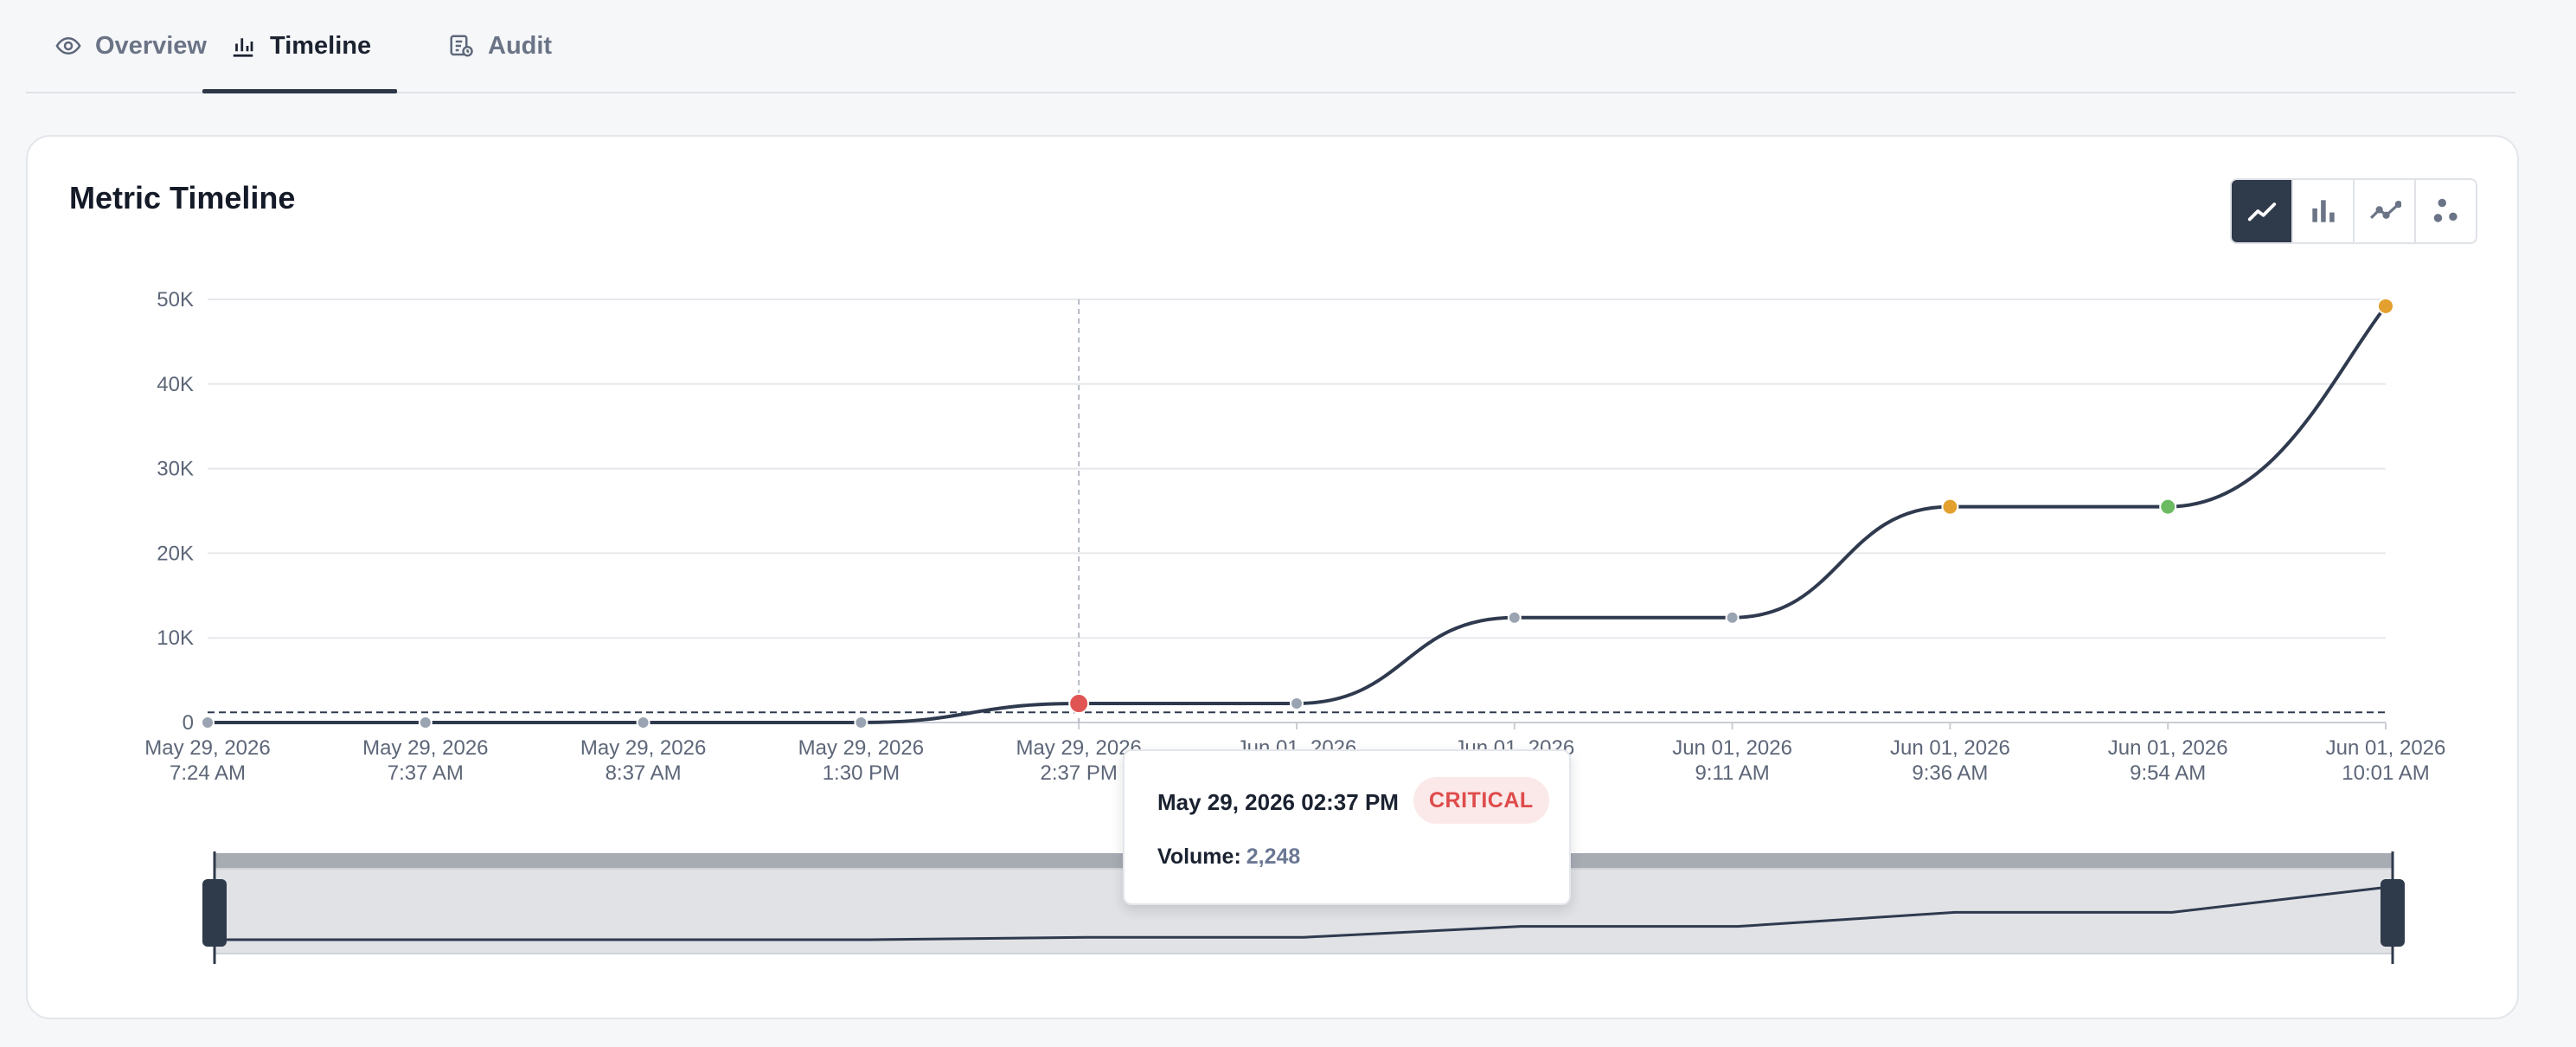 Image resolution: width=2576 pixels, height=1047 pixels. I want to click on chart-type-bar-button, so click(2324, 211).